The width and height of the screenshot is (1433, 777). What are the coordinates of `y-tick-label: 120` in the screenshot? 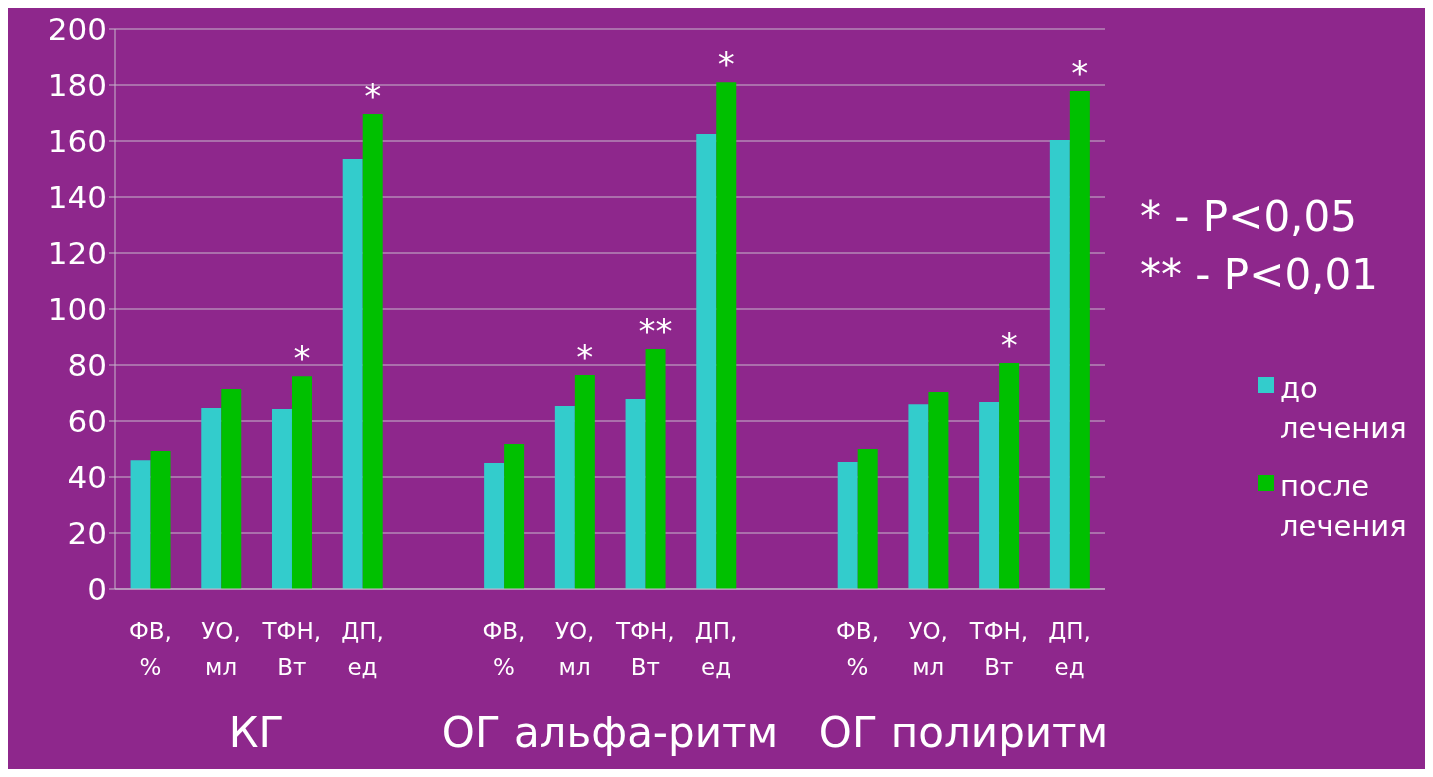 It's located at (77, 253).